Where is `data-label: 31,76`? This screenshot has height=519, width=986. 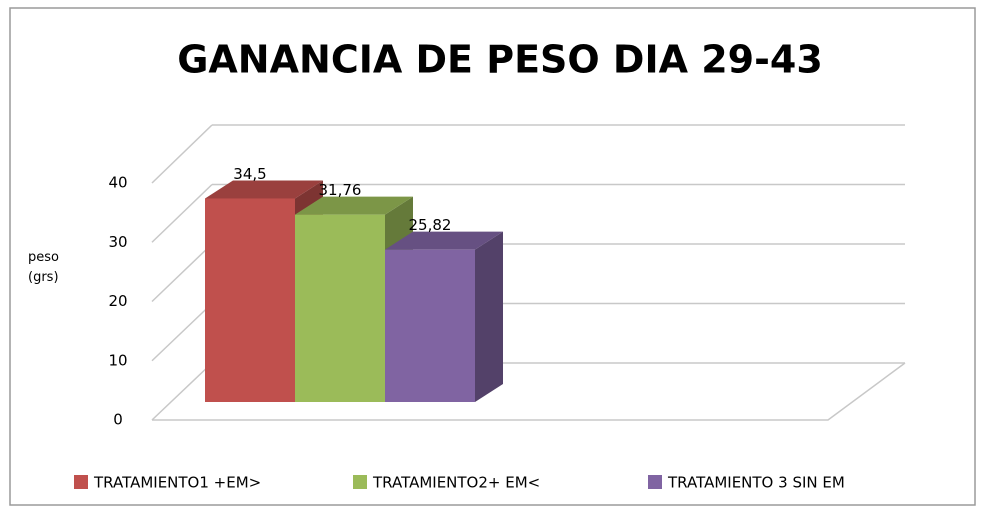 data-label: 31,76 is located at coordinates (340, 190).